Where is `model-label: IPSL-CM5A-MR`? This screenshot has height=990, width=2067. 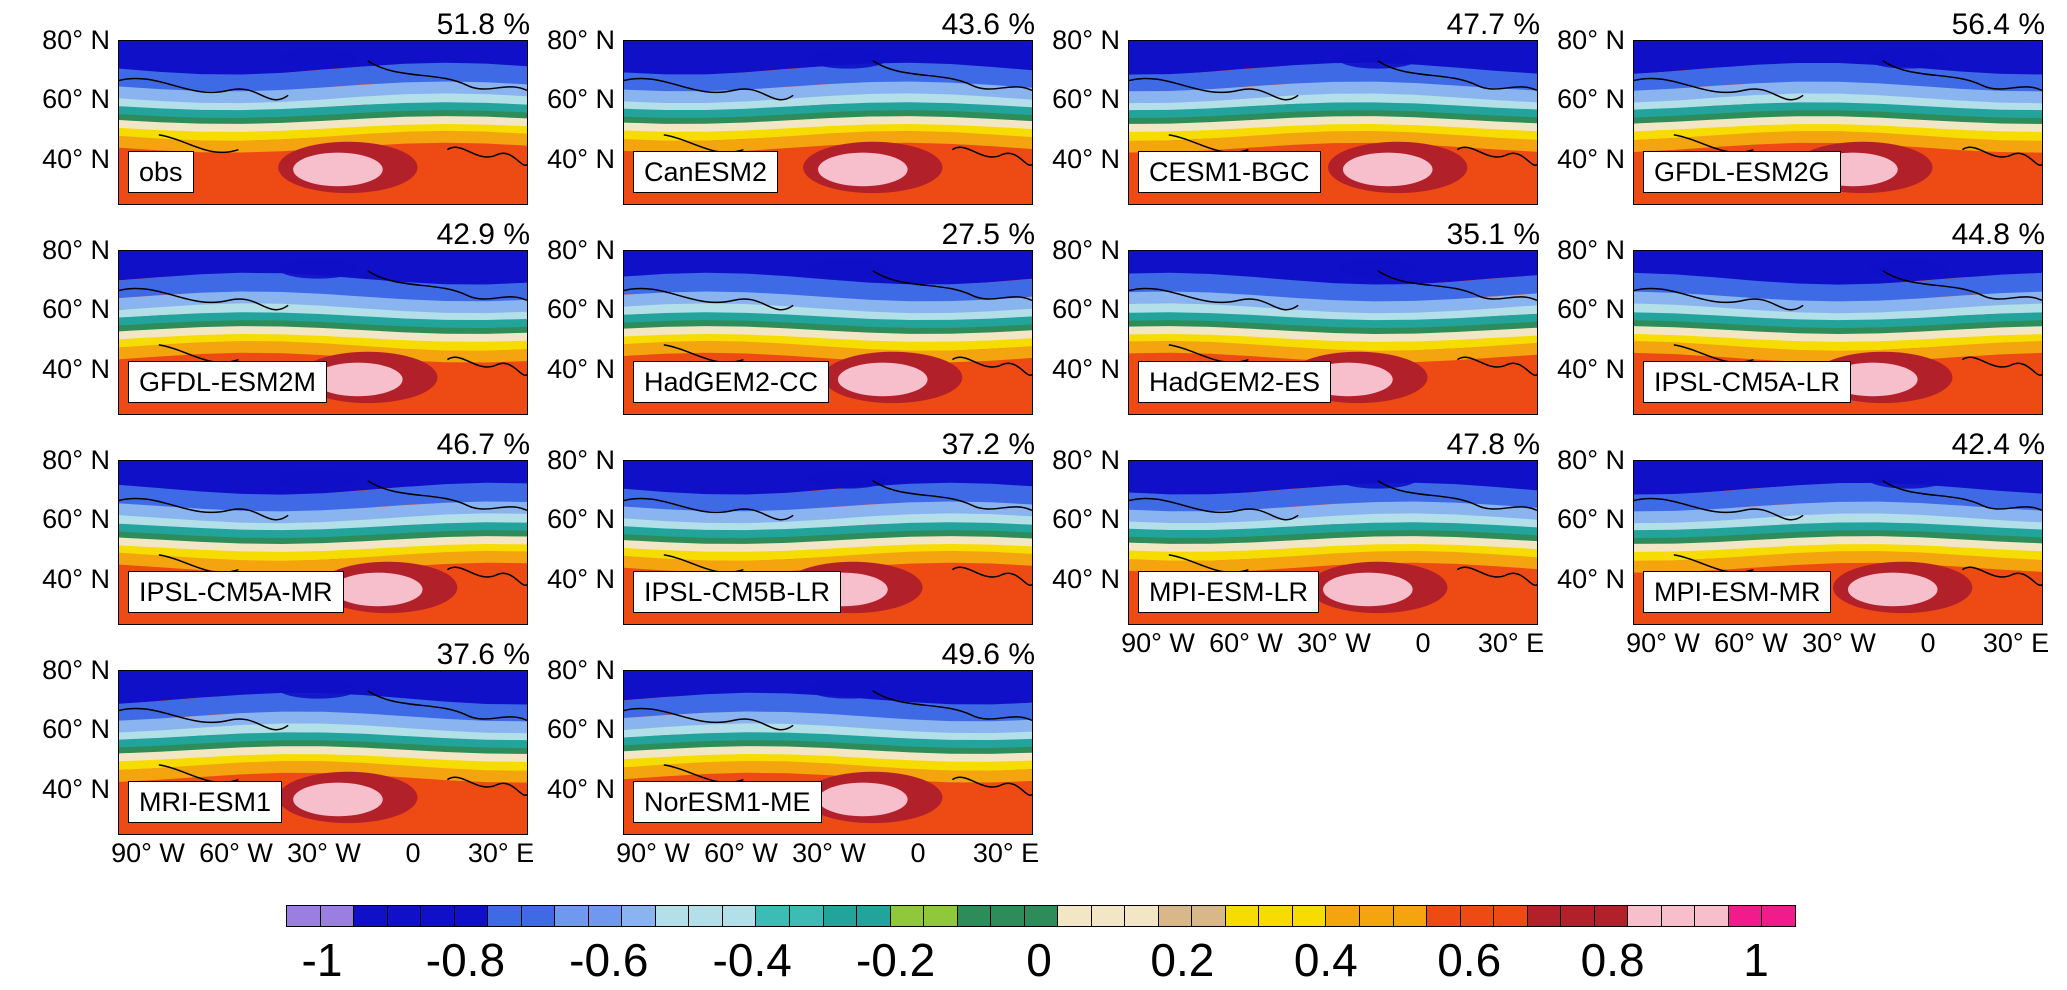
model-label: IPSL-CM5A-MR is located at coordinates (236, 592).